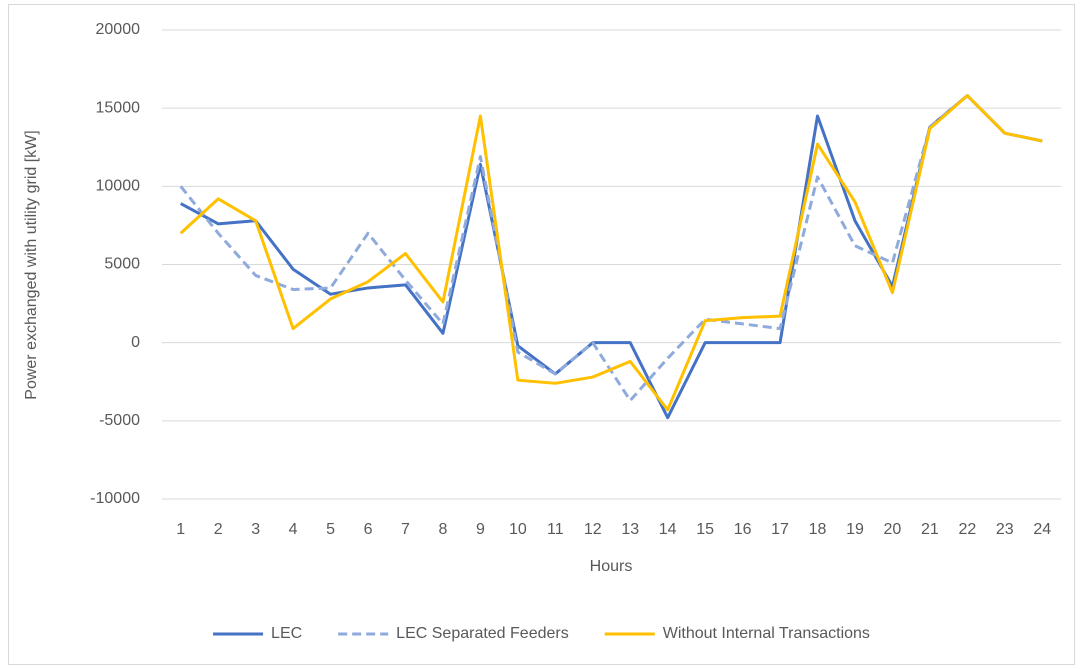  What do you see at coordinates (255, 529) in the screenshot?
I see `x-tick-label: 3` at bounding box center [255, 529].